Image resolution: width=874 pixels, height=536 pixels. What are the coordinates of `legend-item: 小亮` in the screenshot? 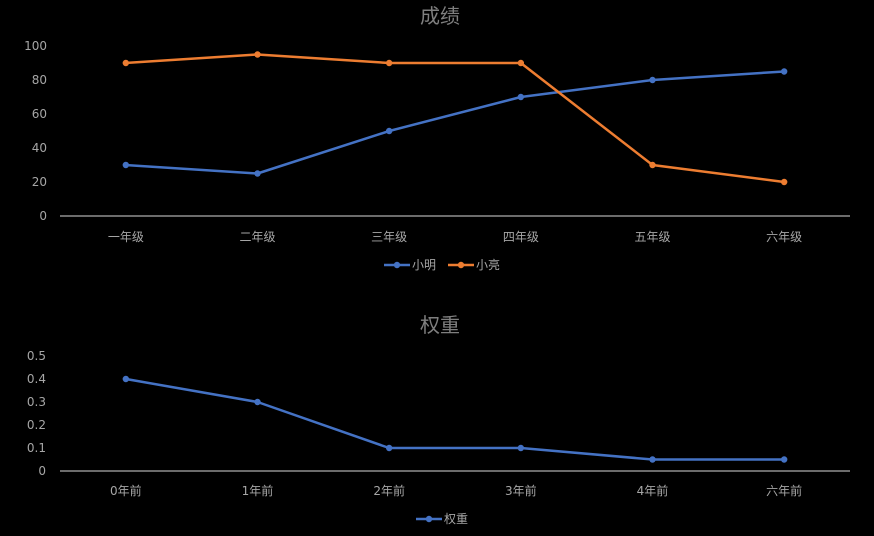 It's located at (474, 264).